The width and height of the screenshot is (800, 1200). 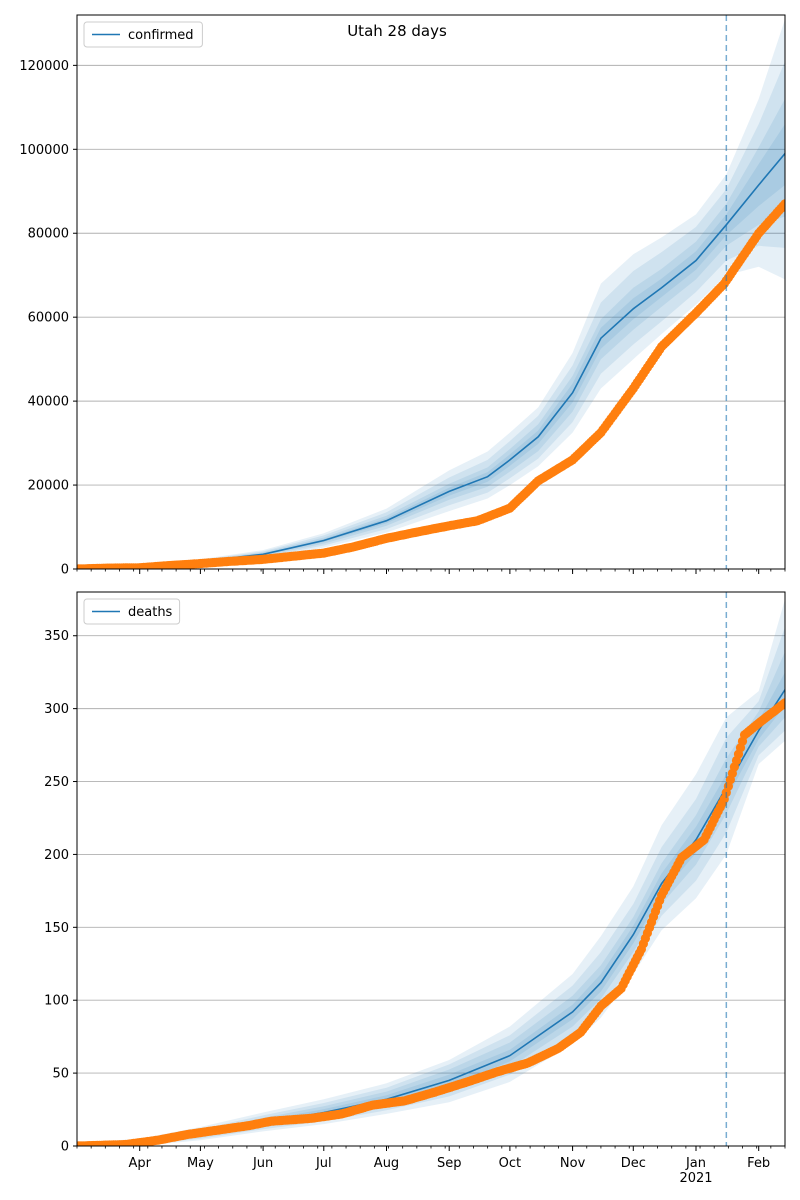 I want to click on y-tick-label: 150, so click(x=56, y=928).